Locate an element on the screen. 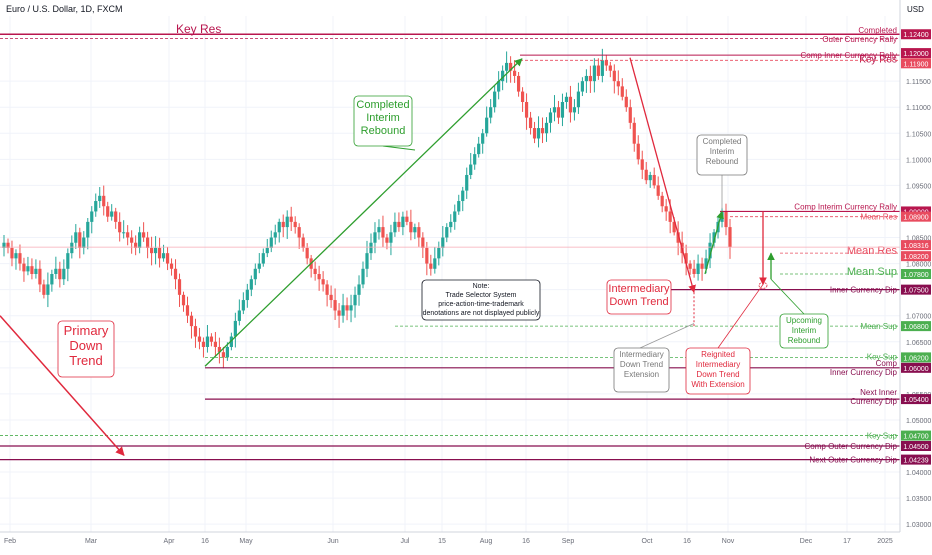  x-tick-label: Oct is located at coordinates (647, 541).